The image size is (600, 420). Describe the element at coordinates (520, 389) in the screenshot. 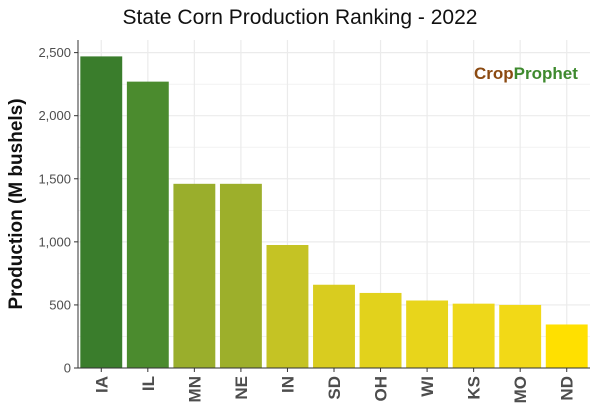

I see `x-tick-label-mo: MO` at that location.